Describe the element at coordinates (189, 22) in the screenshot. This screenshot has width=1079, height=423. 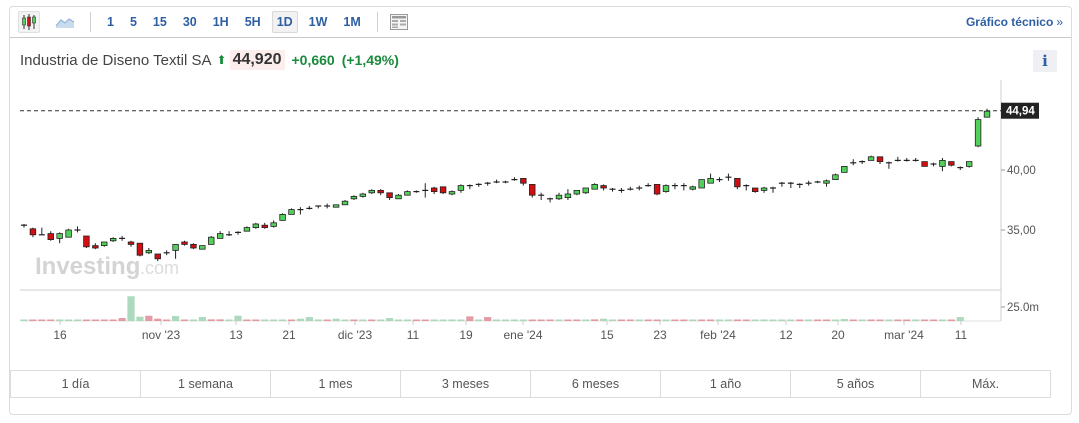
I see `timeframe-30: 30` at that location.